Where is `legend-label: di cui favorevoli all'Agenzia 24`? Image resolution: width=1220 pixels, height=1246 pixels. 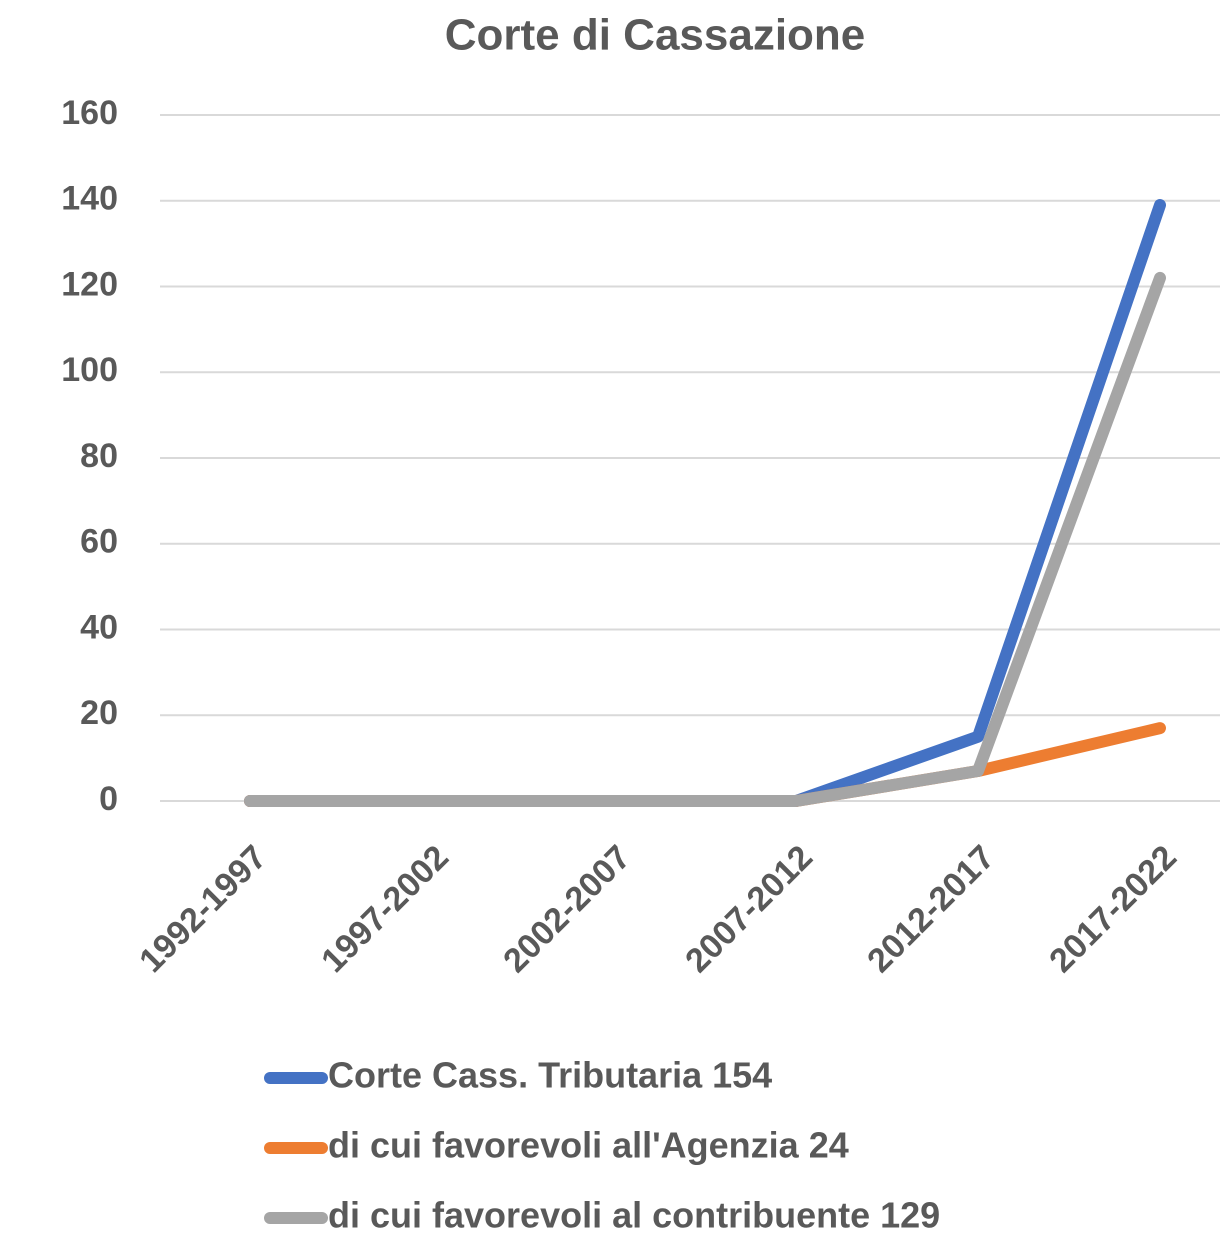 legend-label: di cui favorevoli all'Agenzia 24 is located at coordinates (588, 1145).